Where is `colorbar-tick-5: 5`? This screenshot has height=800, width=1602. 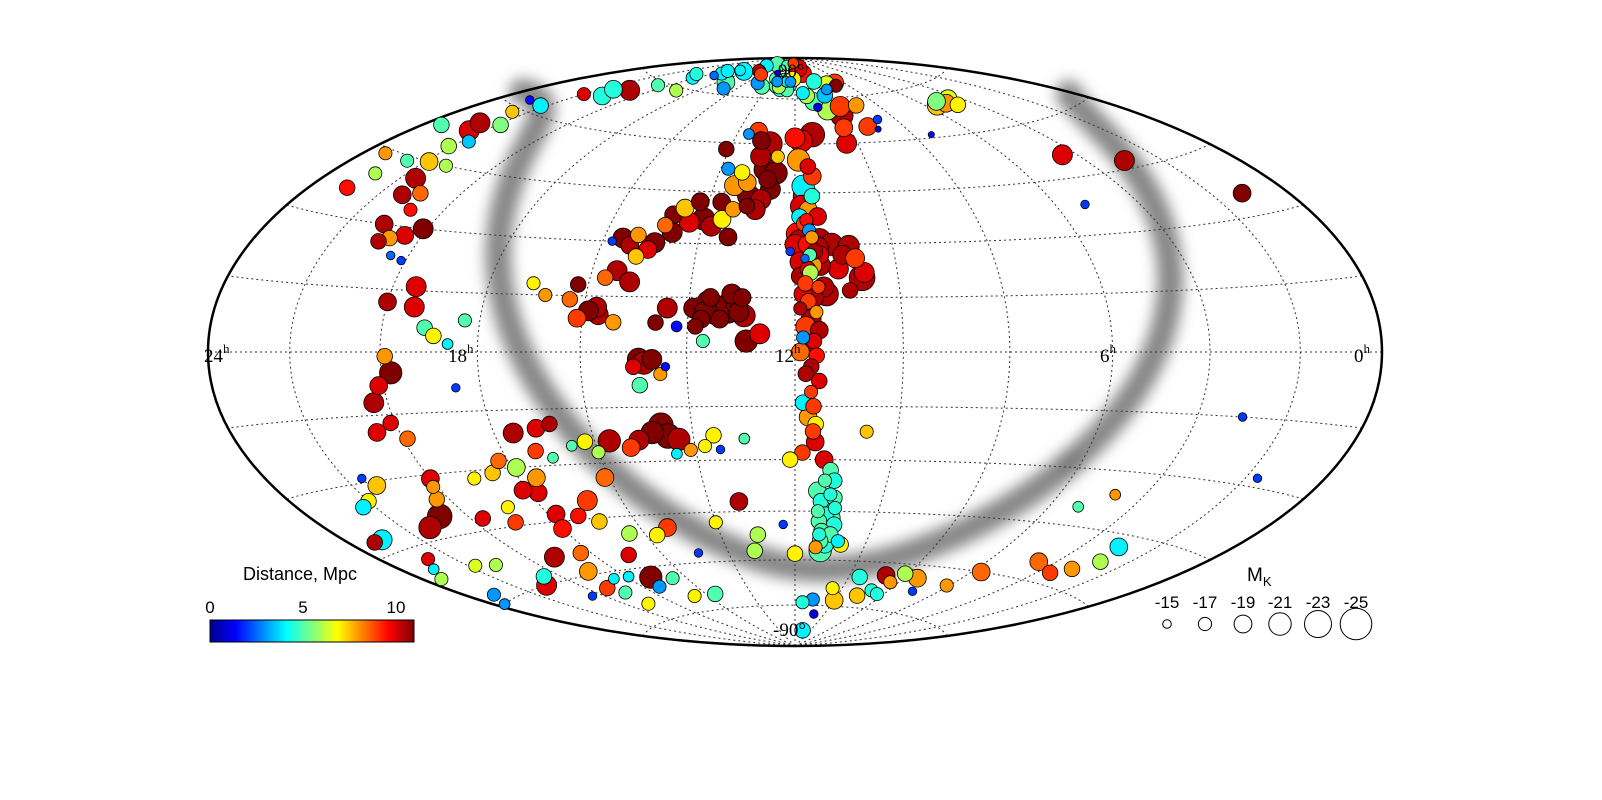
colorbar-tick-5: 5 is located at coordinates (302, 607).